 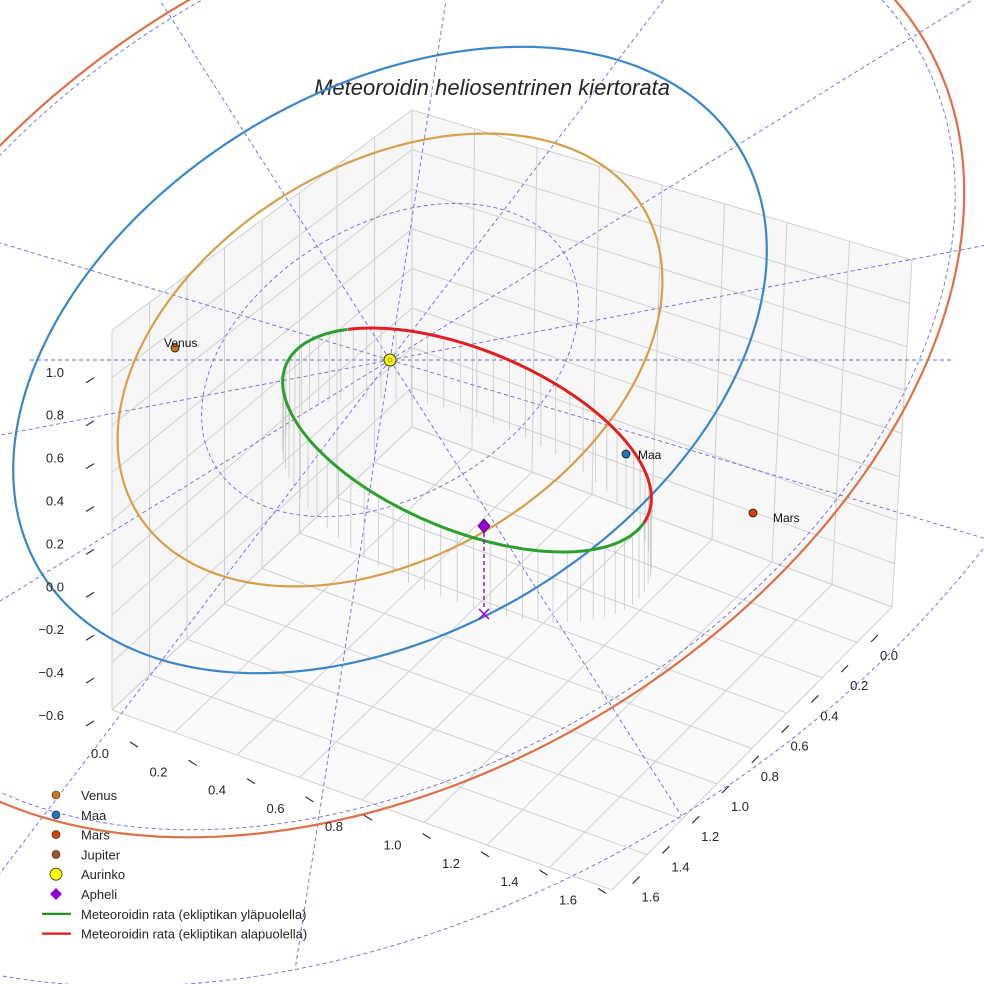 What do you see at coordinates (770, 776) in the screenshot?
I see `y-tick-label: 0.8` at bounding box center [770, 776].